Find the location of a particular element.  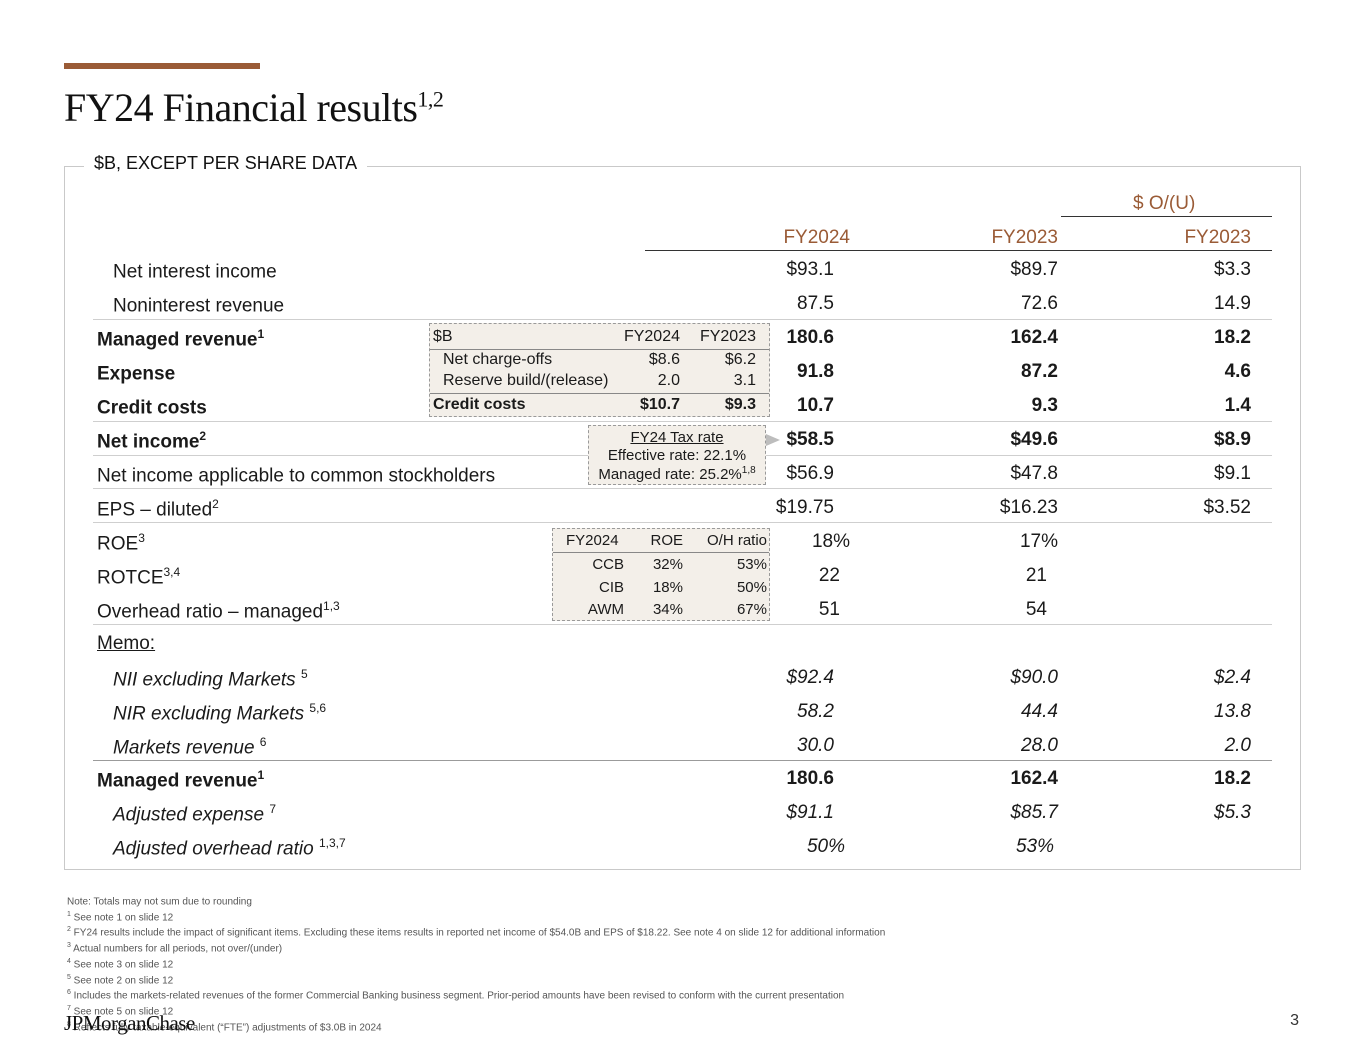

value-fy2024: 10.7 is located at coordinates (815, 405).